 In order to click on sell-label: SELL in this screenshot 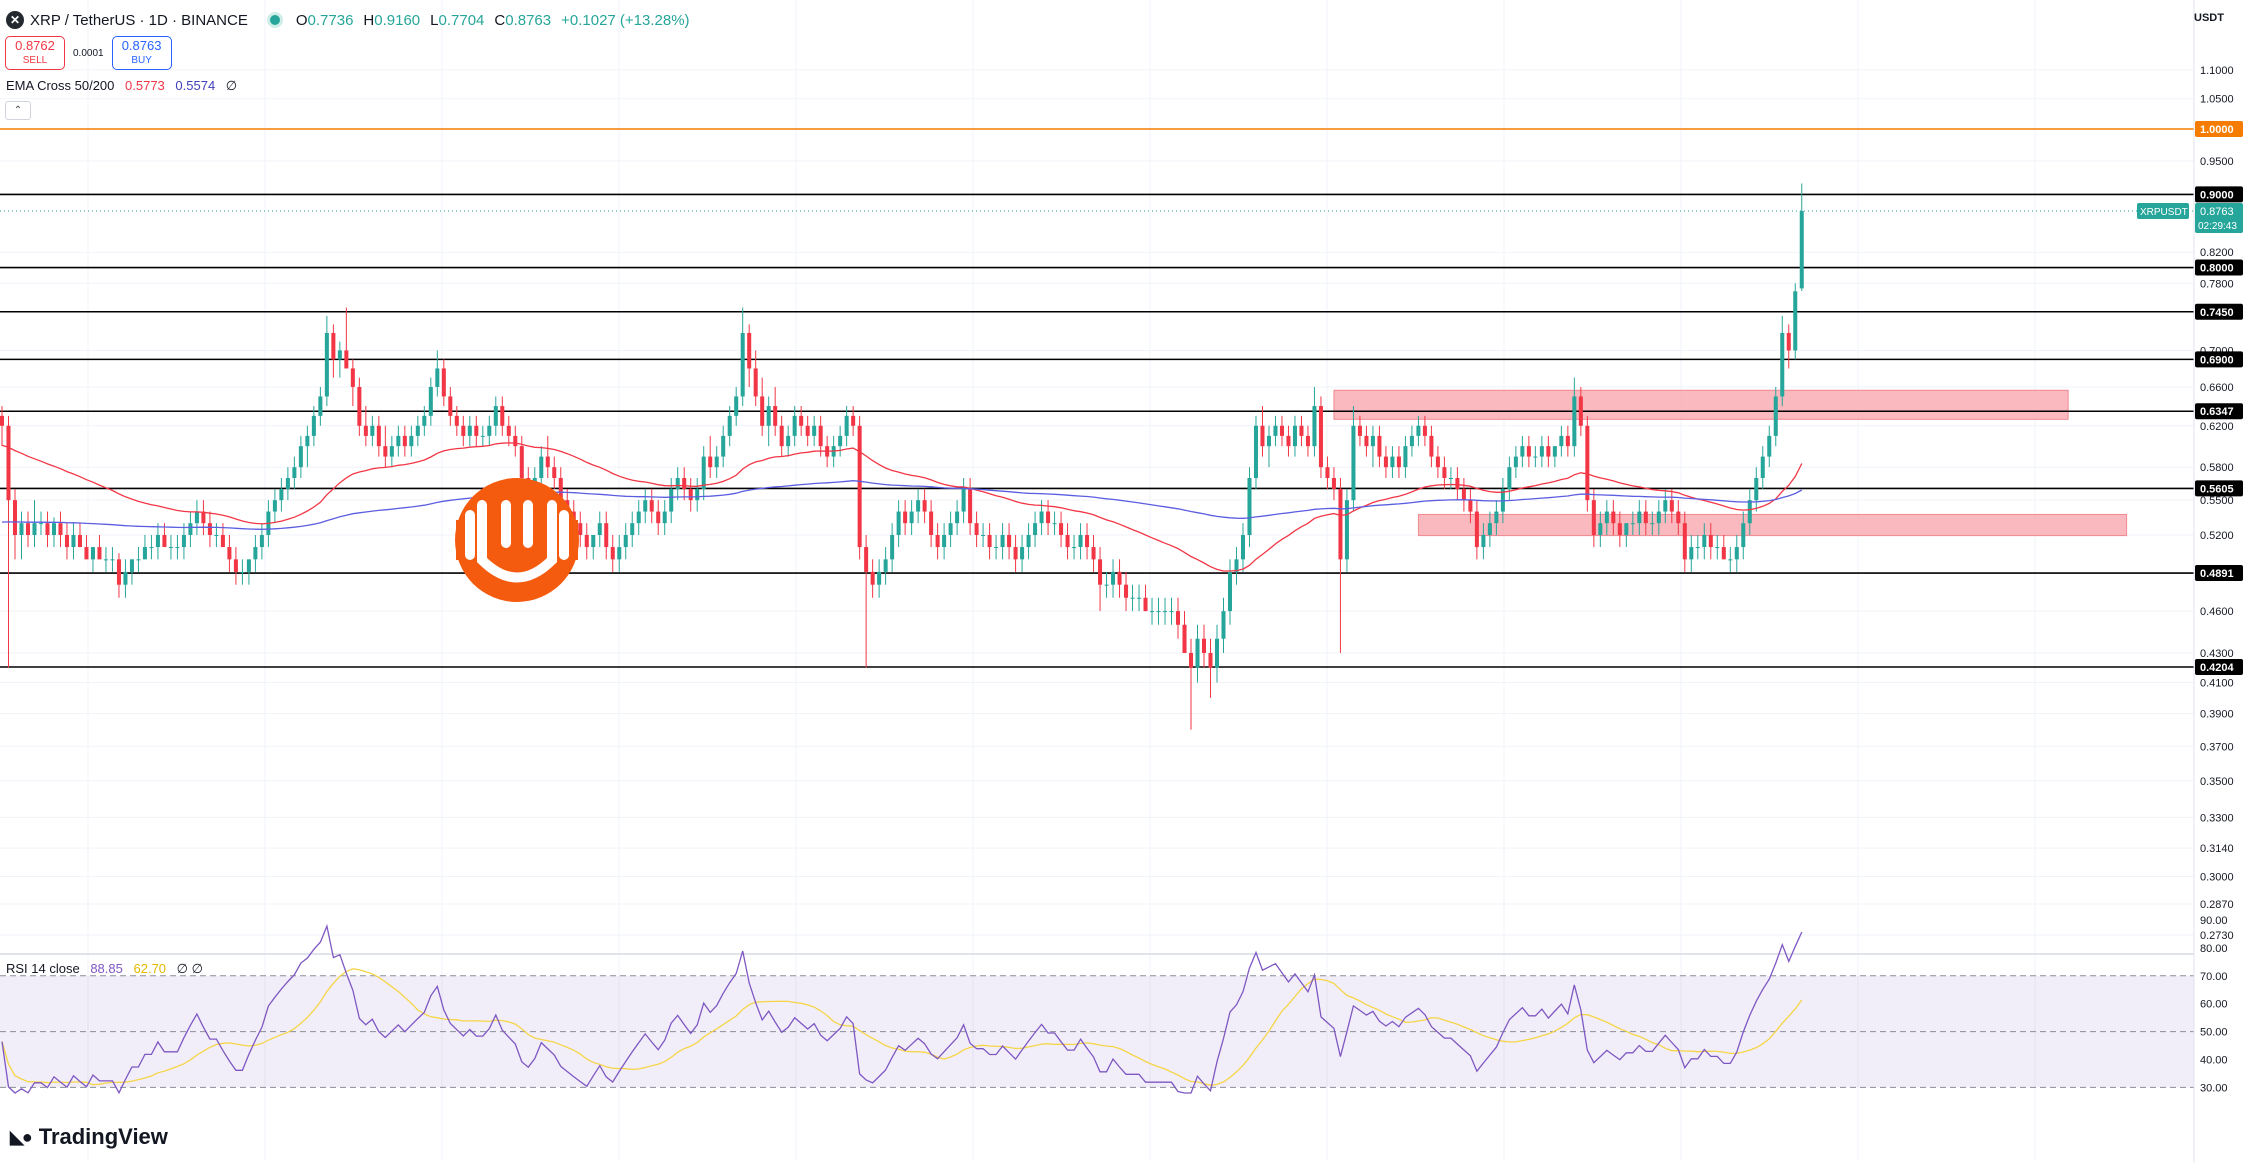, I will do `click(35, 60)`.